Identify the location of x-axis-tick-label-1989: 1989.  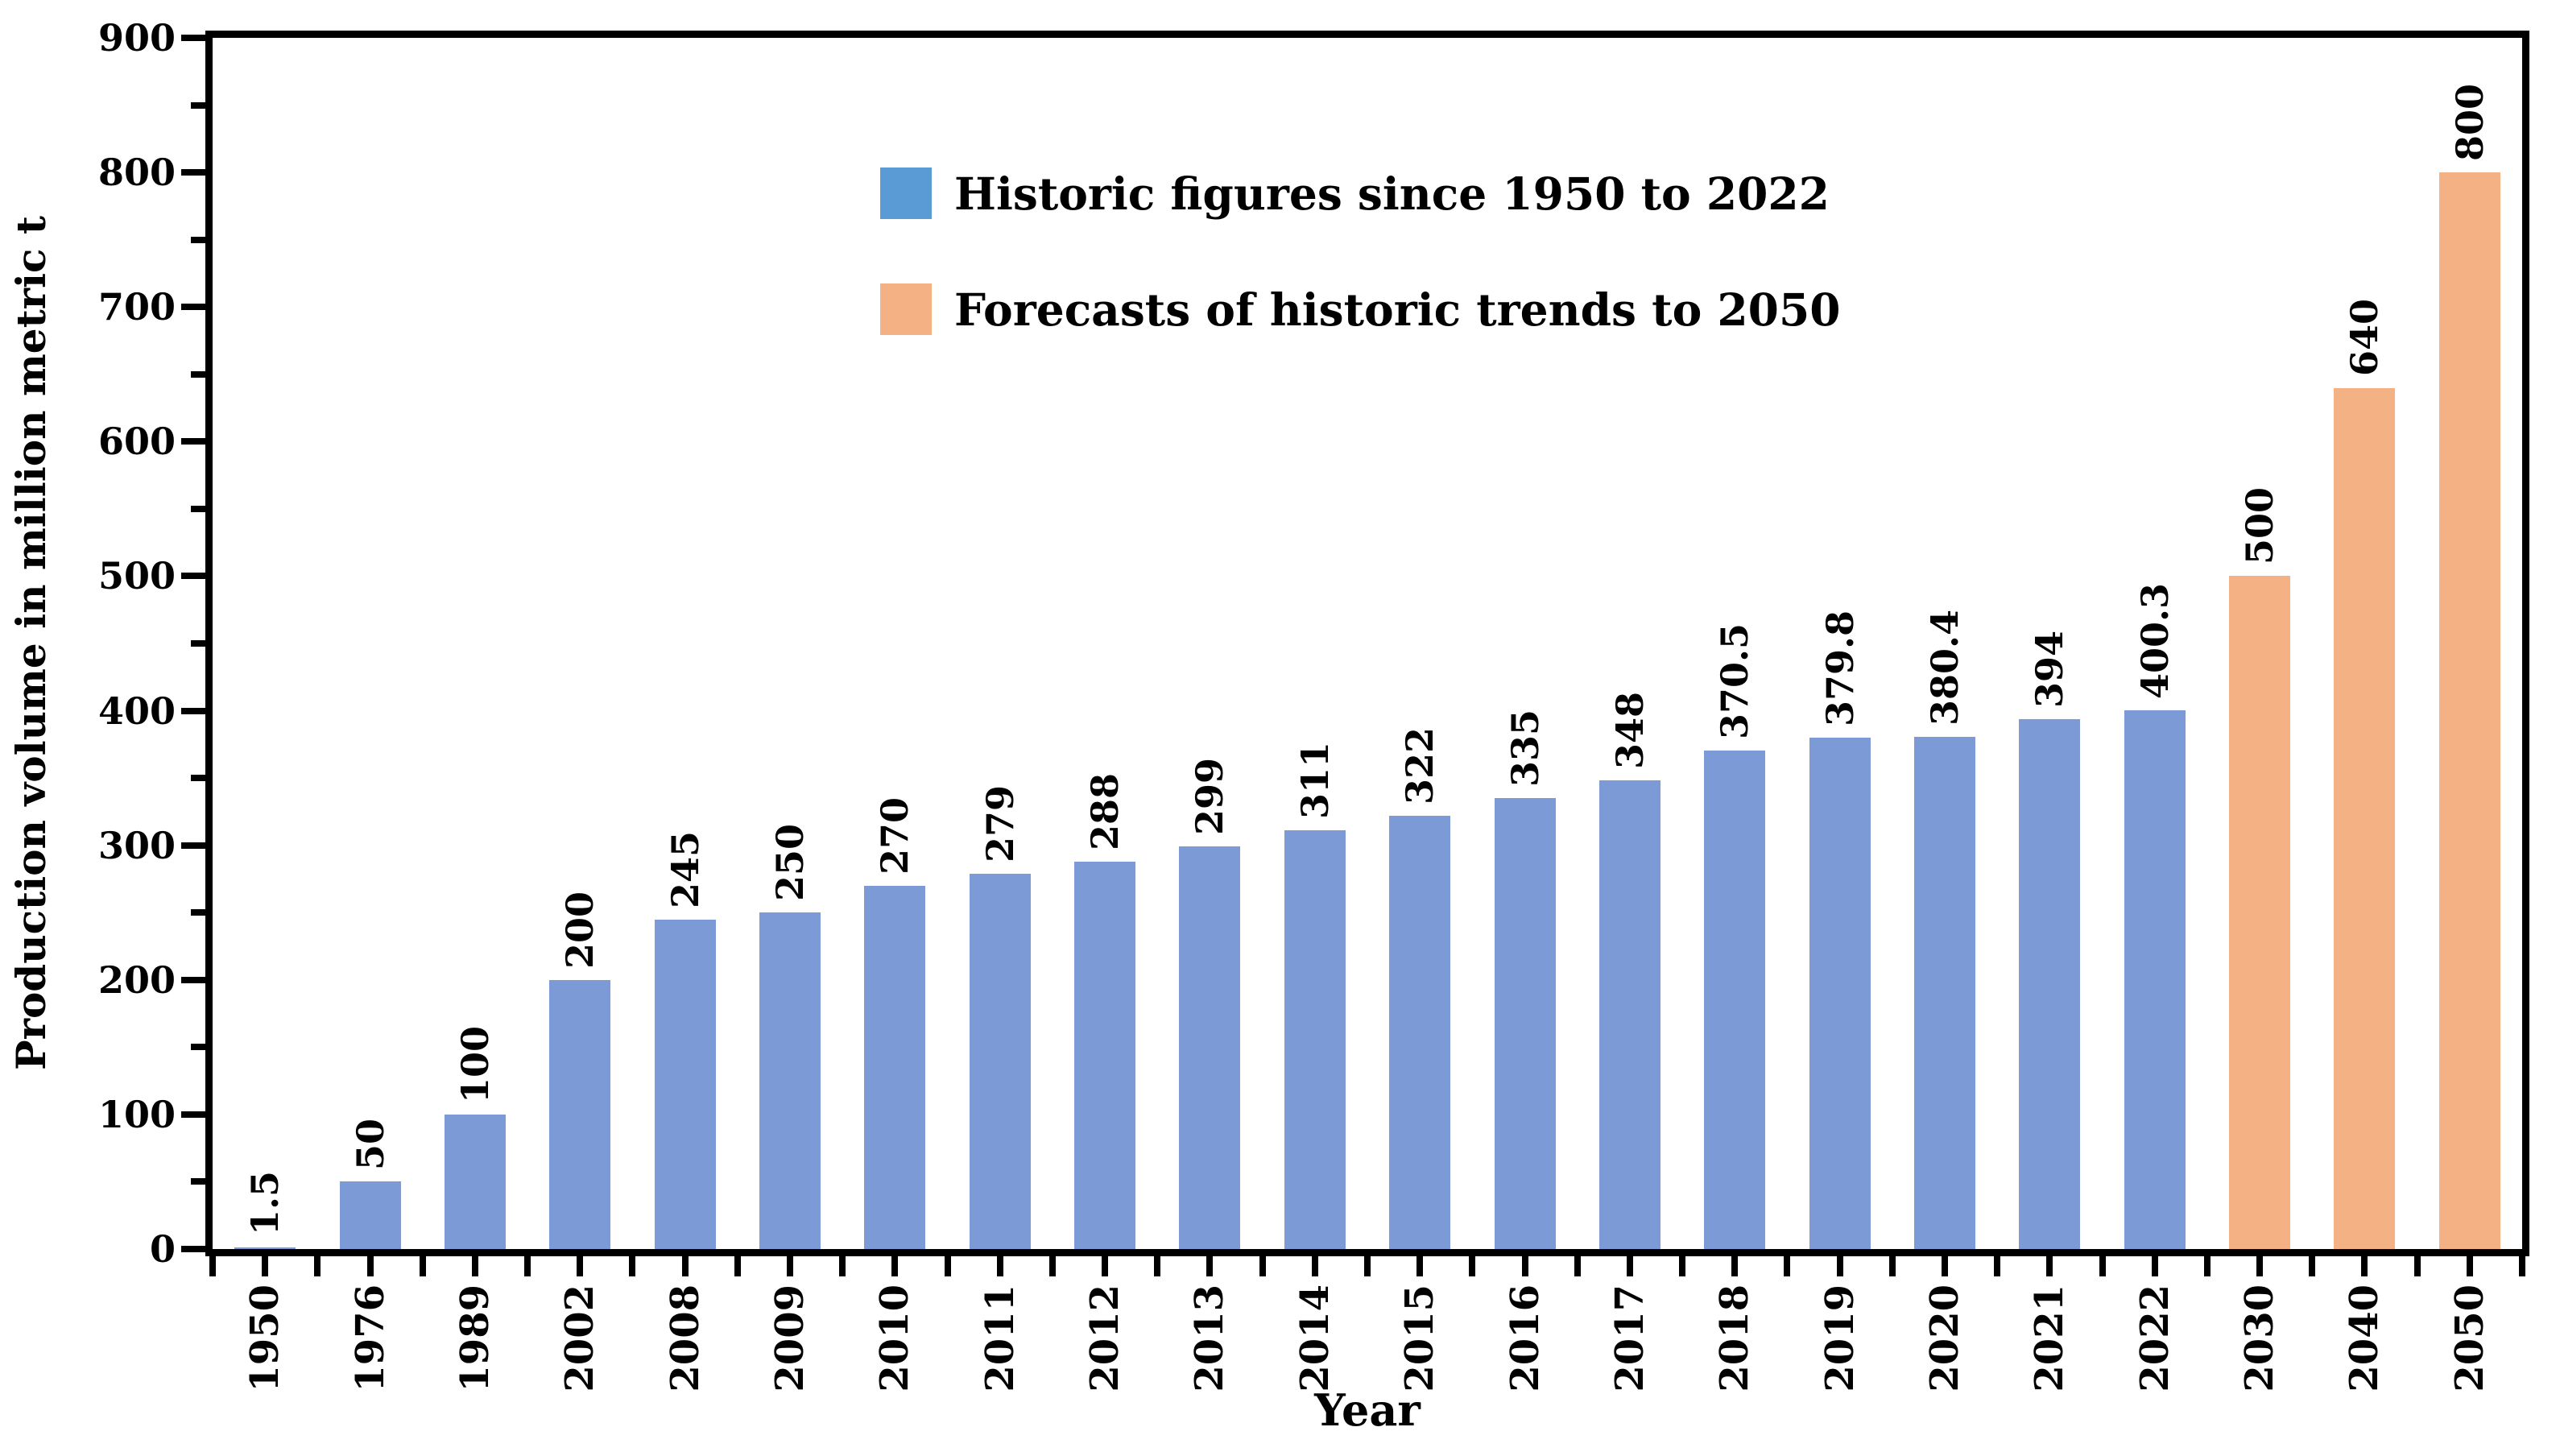
(475, 1338).